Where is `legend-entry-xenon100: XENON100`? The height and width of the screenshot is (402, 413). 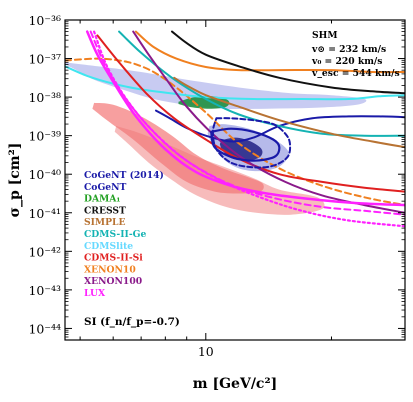 legend-entry-xenon100: XENON100 is located at coordinates (113, 281).